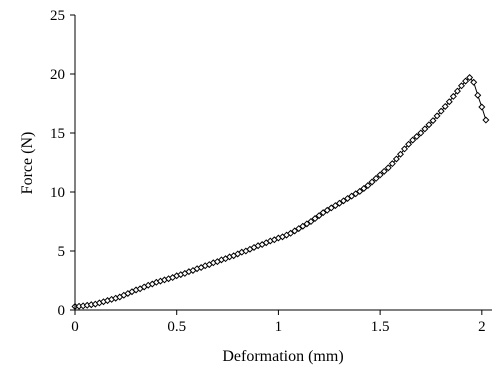  I want to click on y-tick-label: 20, so click(57, 75).